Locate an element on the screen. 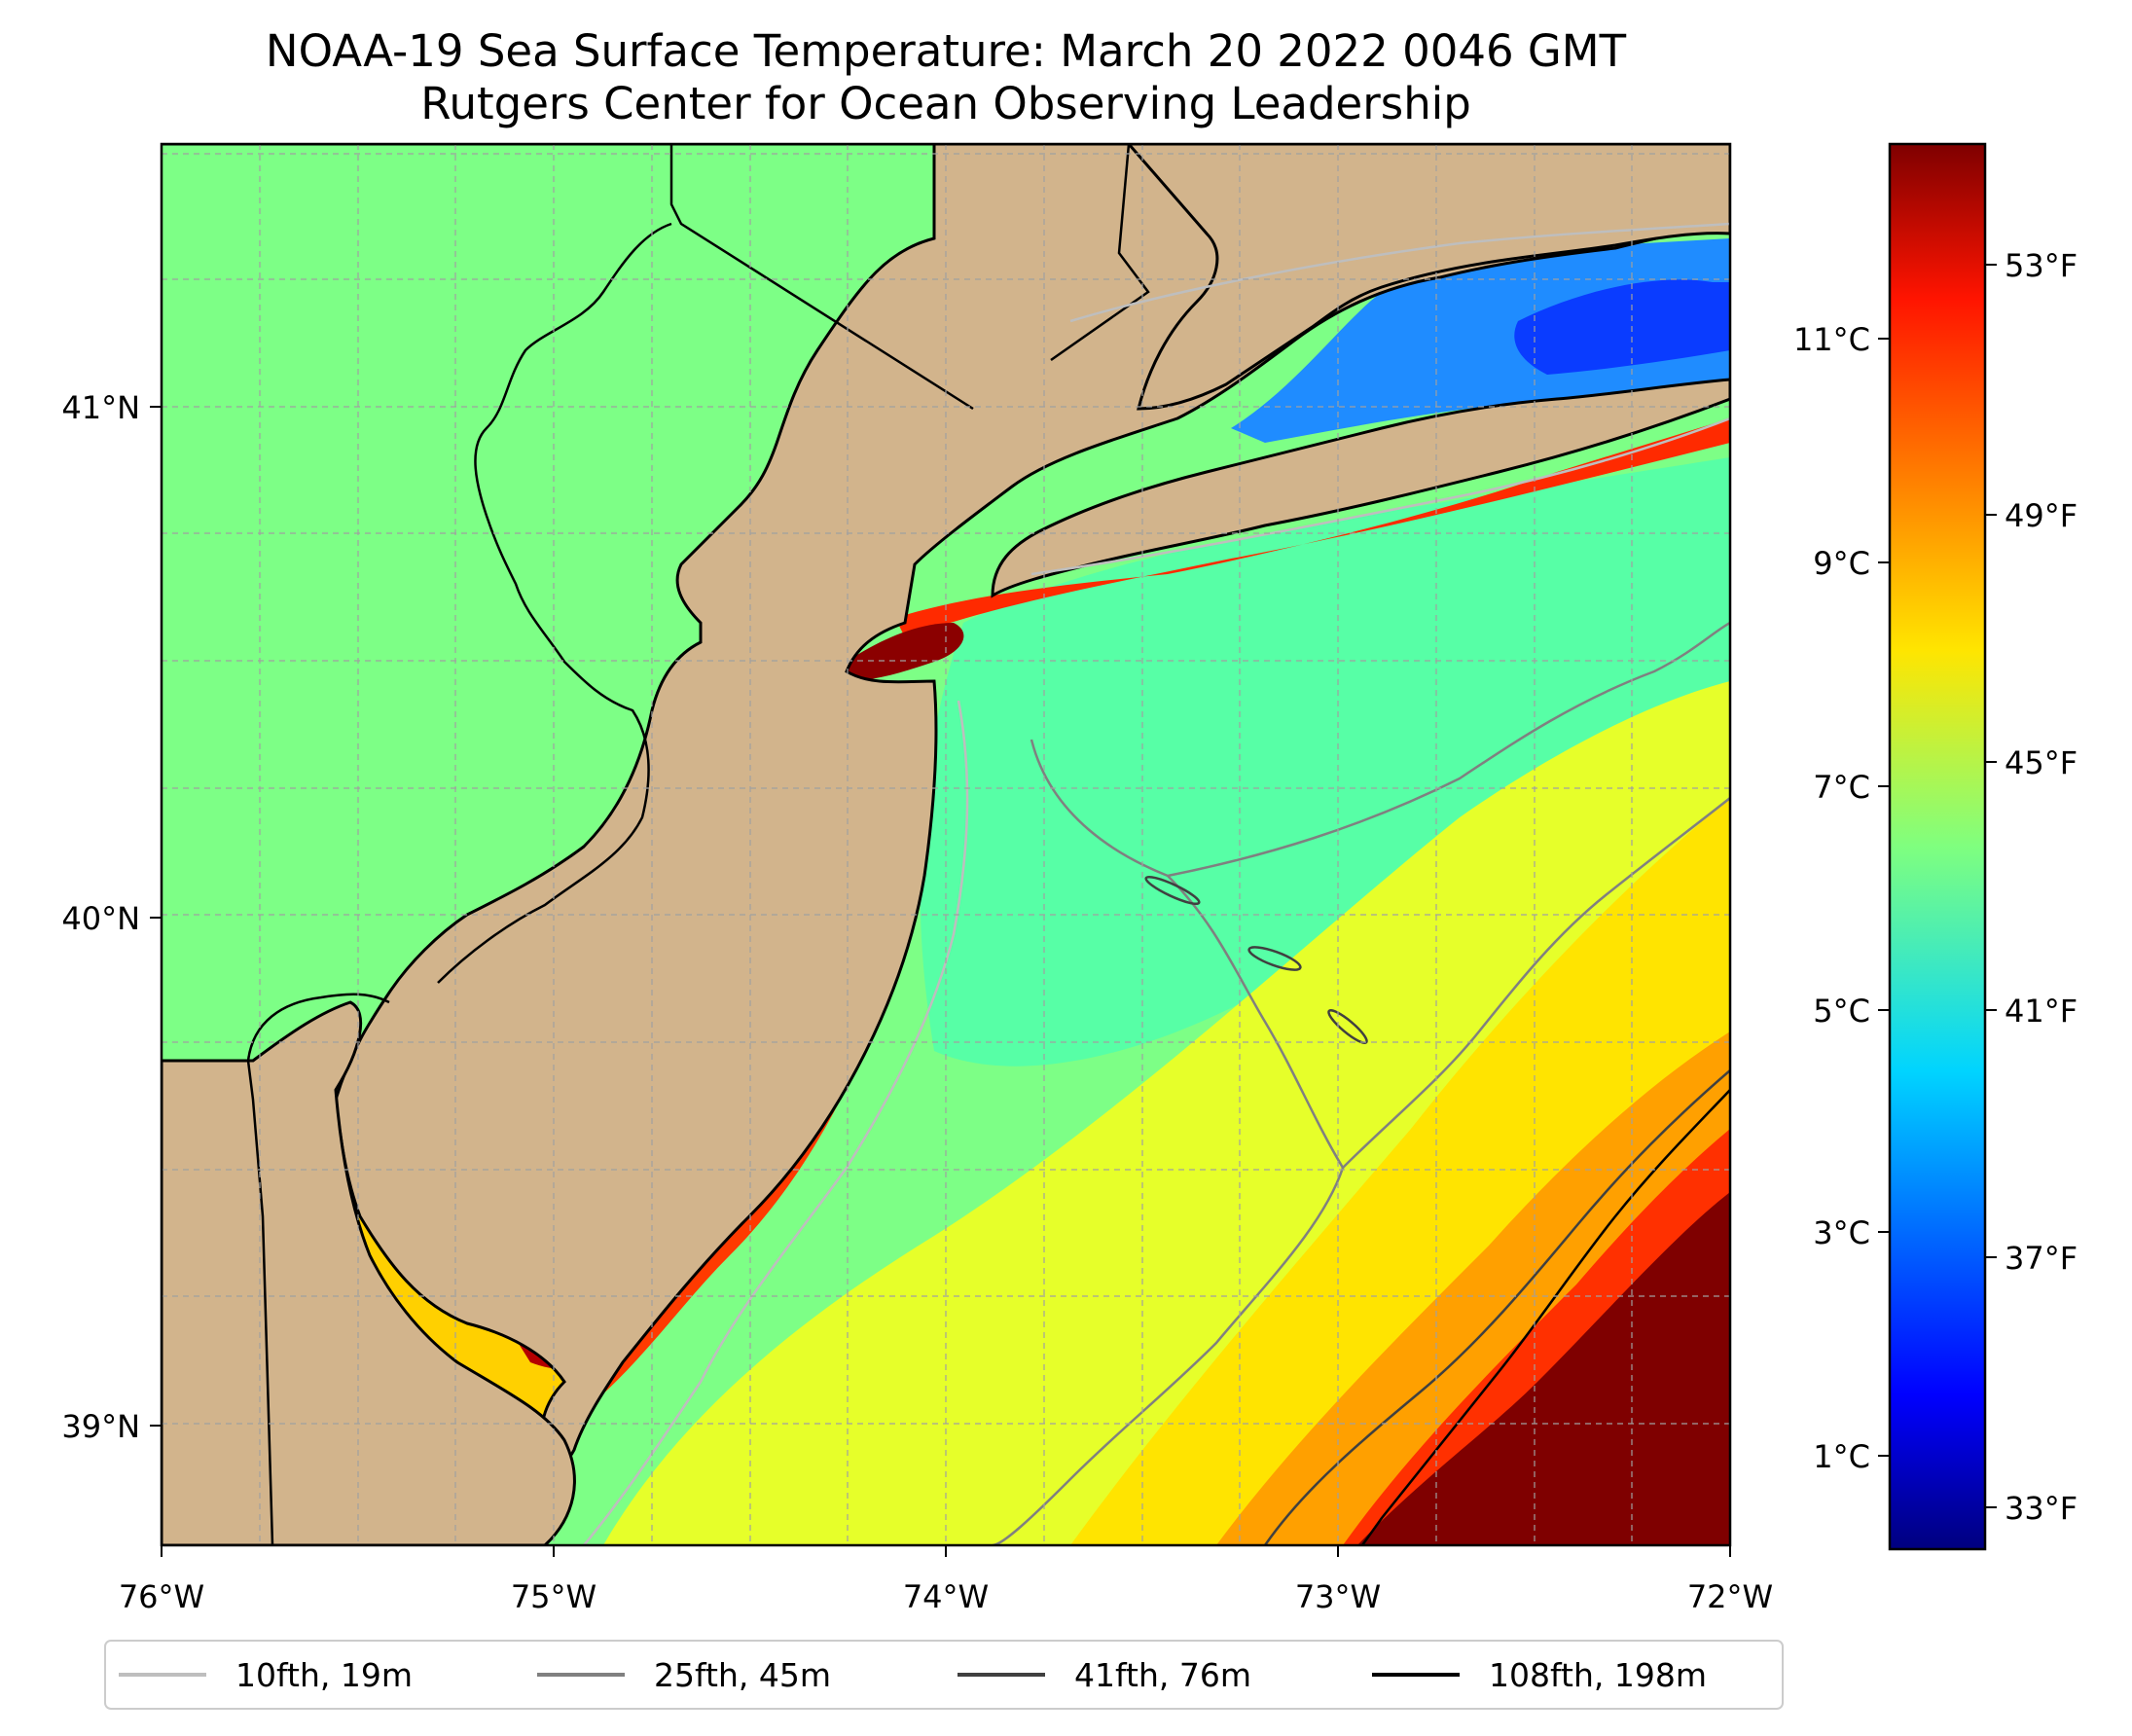 This screenshot has height=1736, width=2132. y-tick-label: 39°N is located at coordinates (100, 1427).